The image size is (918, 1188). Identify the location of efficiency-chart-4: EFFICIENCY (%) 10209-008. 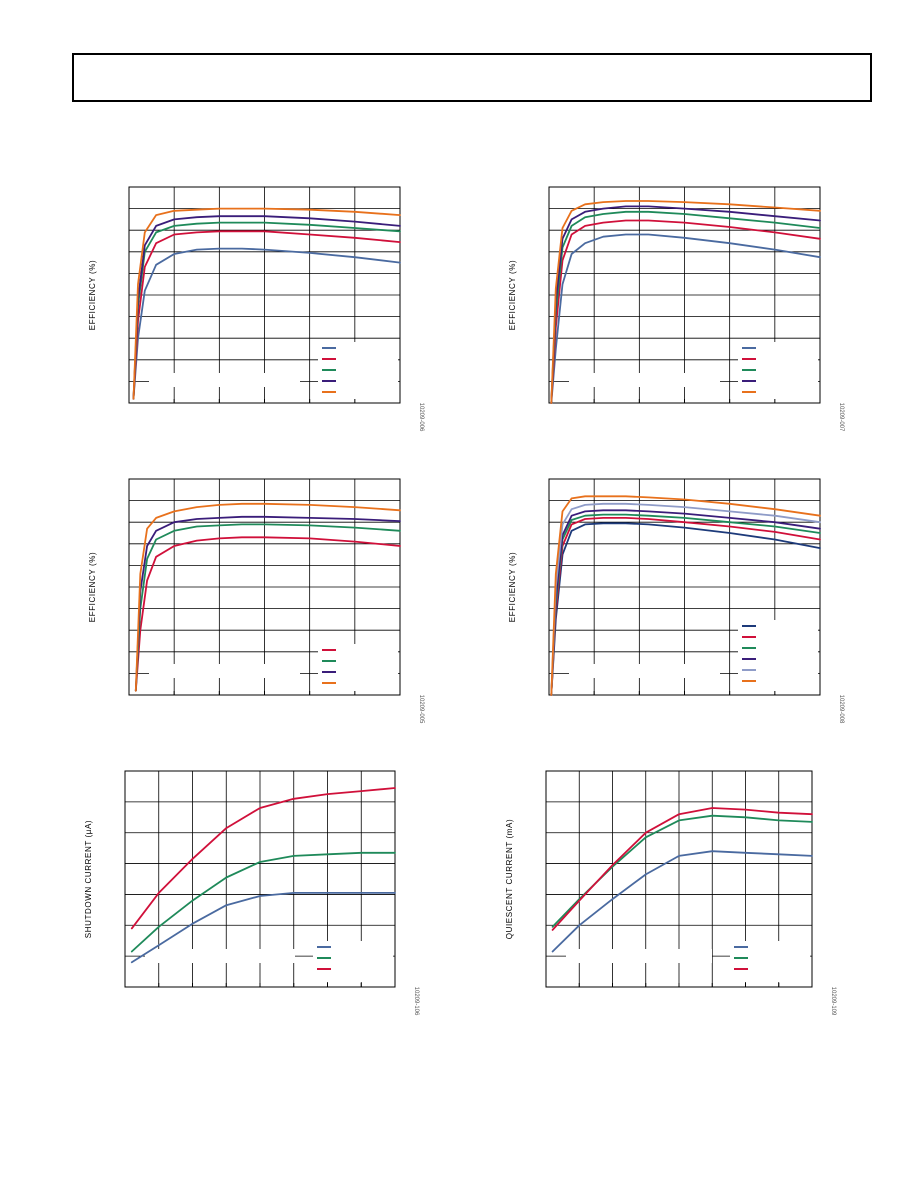
(676, 601).